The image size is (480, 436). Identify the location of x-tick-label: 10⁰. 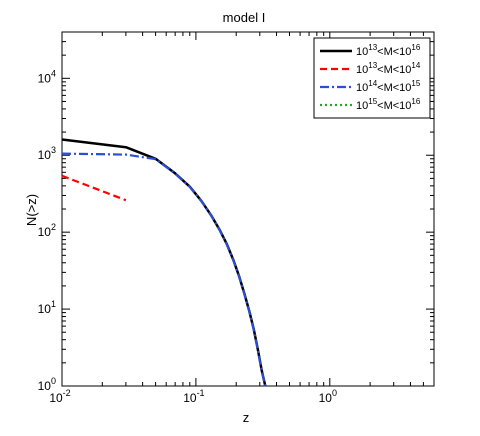
(328, 396).